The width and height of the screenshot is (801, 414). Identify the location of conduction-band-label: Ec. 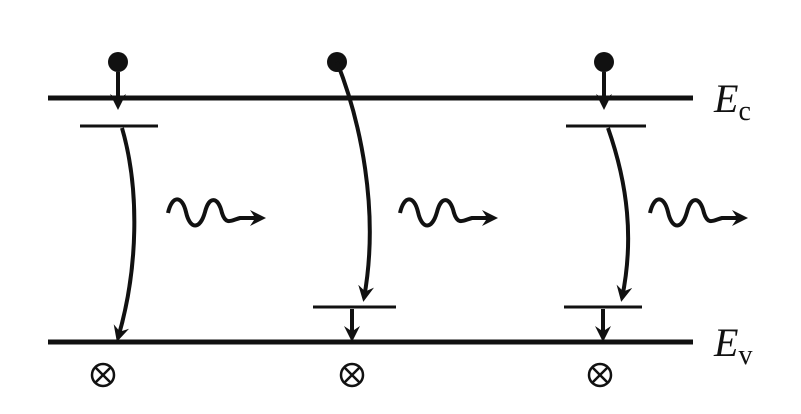
(732, 101).